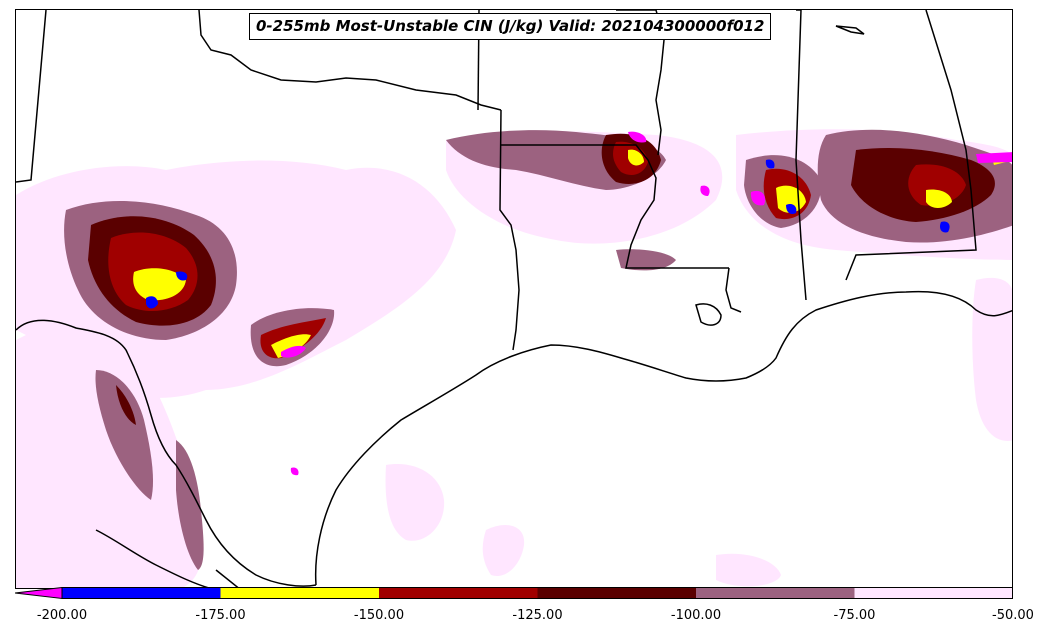 This screenshot has width=1044, height=633. I want to click on colorbar-tick-label: -75.00, so click(854, 615).